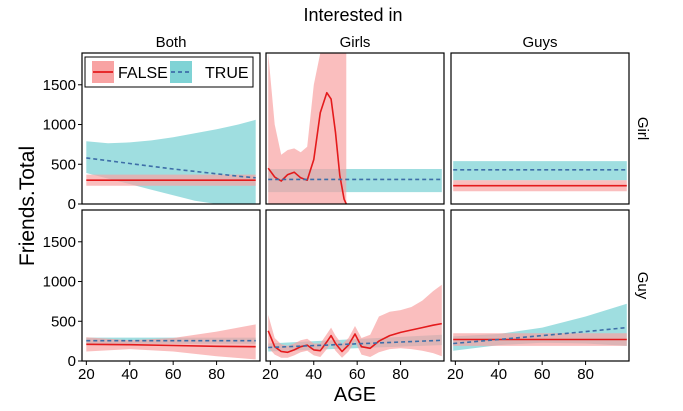  I want to click on legend-key-true, so click(181, 72).